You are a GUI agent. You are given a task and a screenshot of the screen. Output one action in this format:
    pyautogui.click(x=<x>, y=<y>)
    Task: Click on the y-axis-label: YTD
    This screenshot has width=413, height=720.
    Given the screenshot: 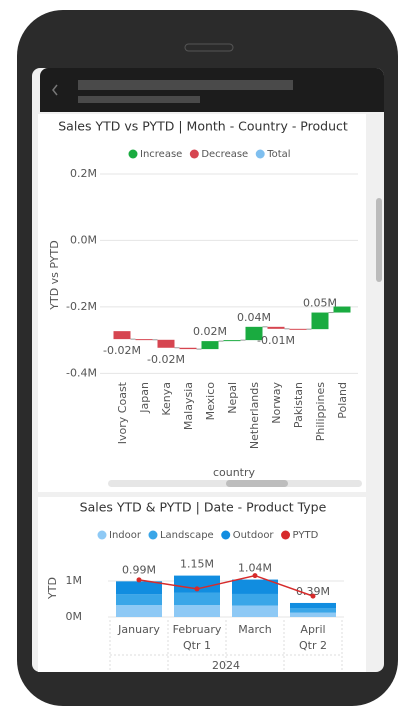 What is the action you would take?
    pyautogui.click(x=52, y=588)
    